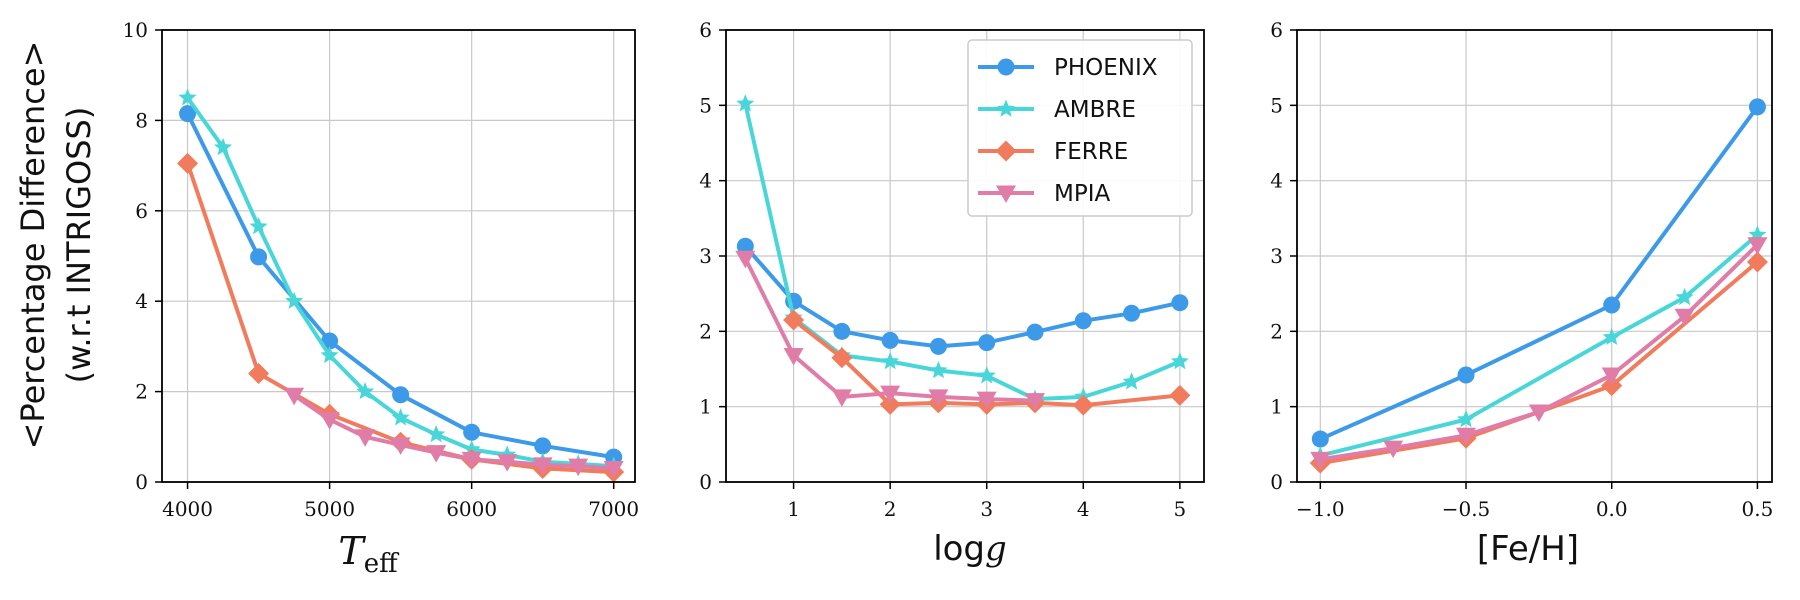 This screenshot has height=600, width=1800. What do you see at coordinates (1179, 509) in the screenshot?
I see `x-tick-label: 5` at bounding box center [1179, 509].